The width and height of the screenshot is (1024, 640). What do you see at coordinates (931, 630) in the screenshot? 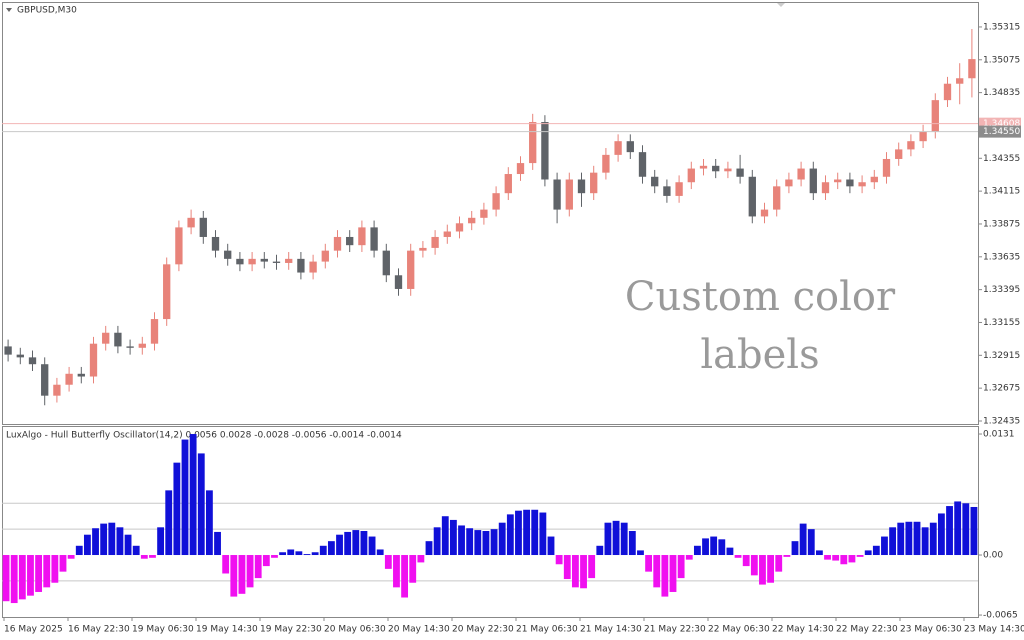
I see `x-tick-label: 23 May 06:30` at bounding box center [931, 630].